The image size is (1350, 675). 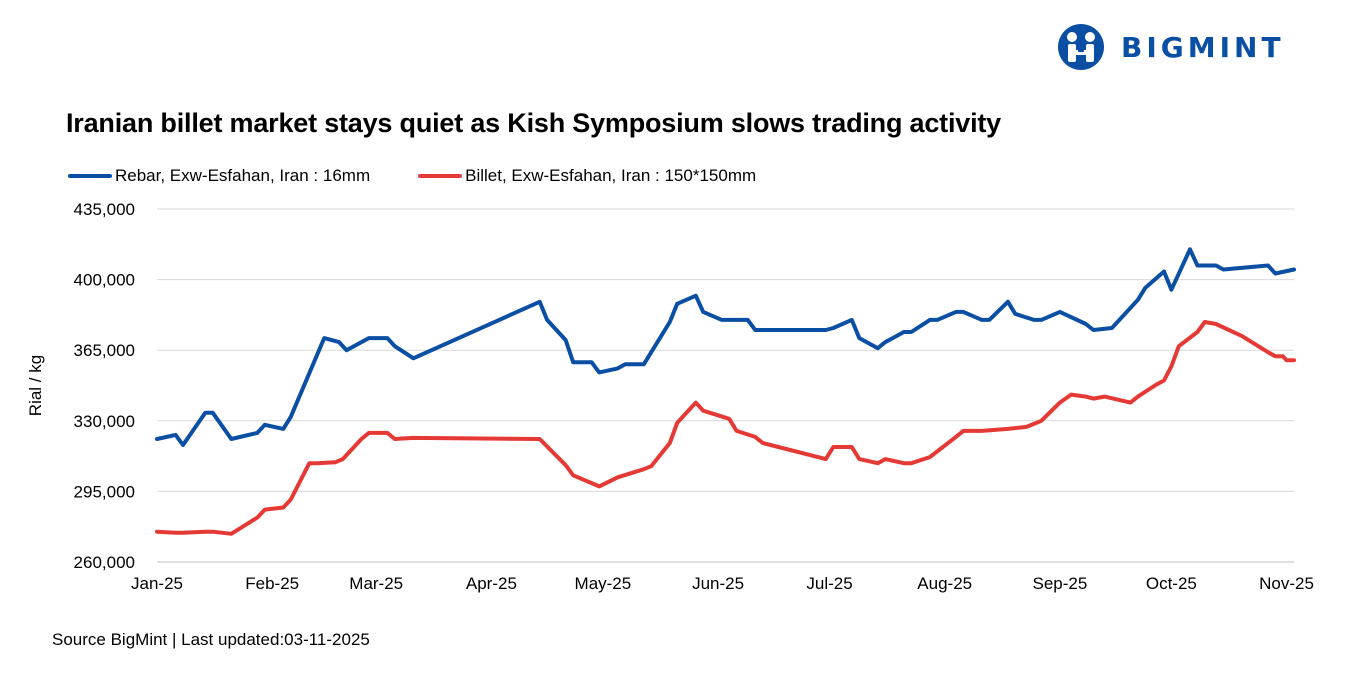 What do you see at coordinates (35, 385) in the screenshot?
I see `y-axis-label: Rial / kg` at bounding box center [35, 385].